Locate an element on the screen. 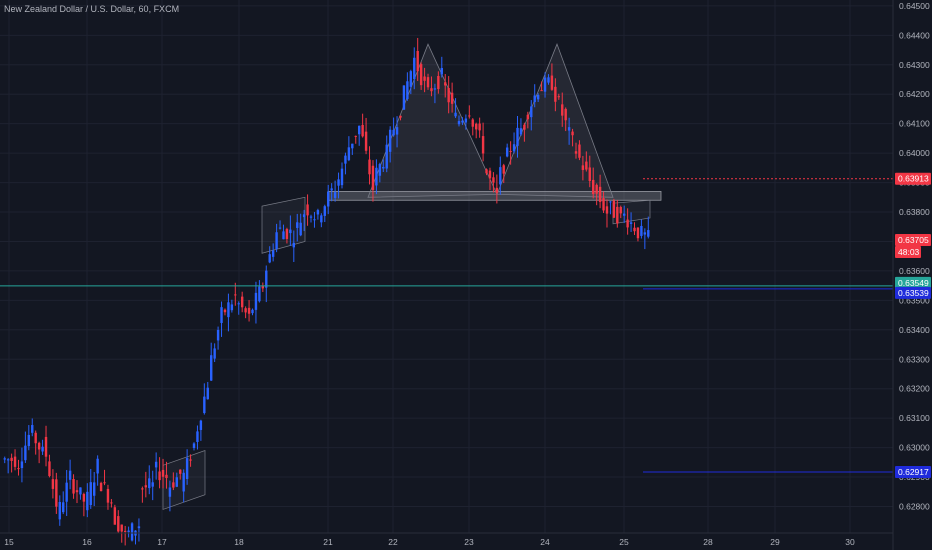  y-tick-label: 0.63600 is located at coordinates (914, 271).